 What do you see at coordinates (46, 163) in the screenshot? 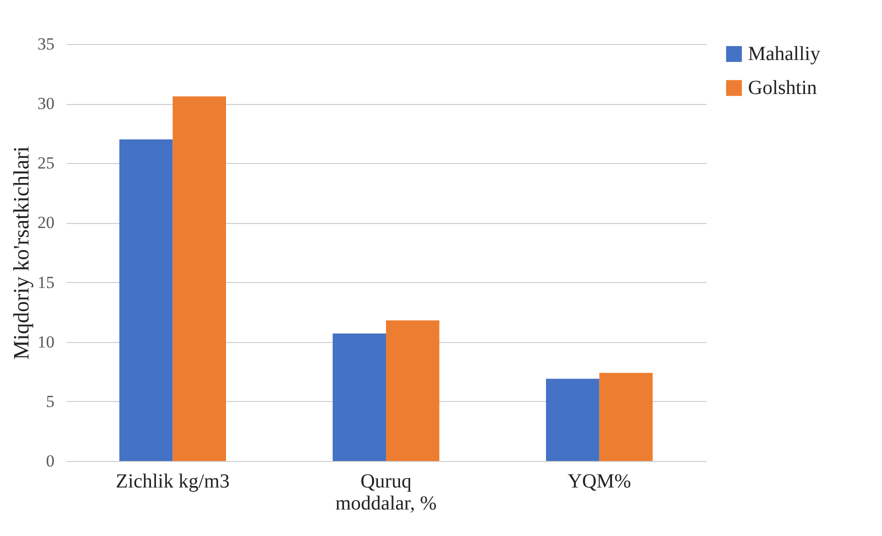
I see `y-tick-label: 25` at bounding box center [46, 163].